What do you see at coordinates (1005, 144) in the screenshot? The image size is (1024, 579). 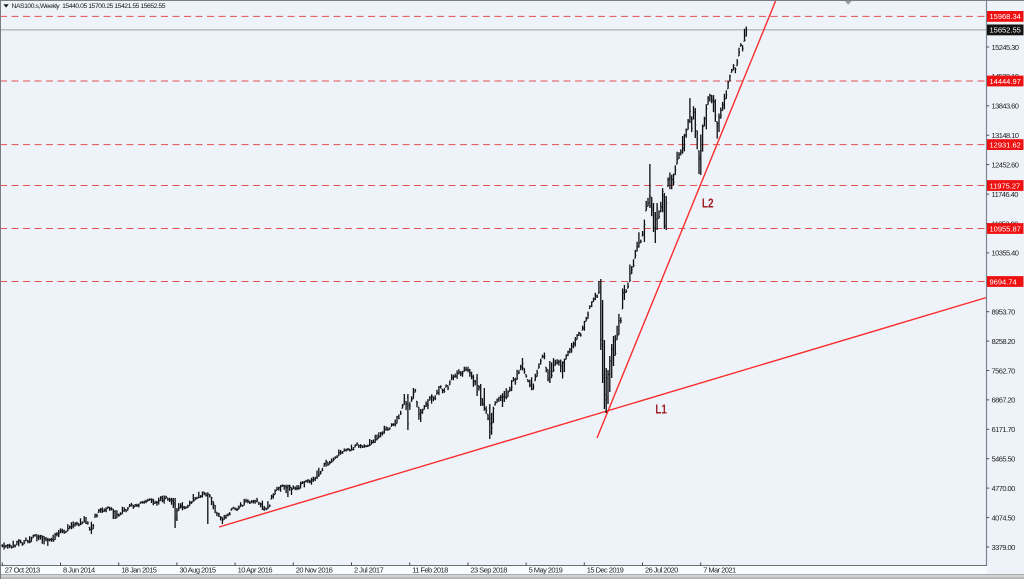 I see `svg-text: 12931.62` at bounding box center [1005, 144].